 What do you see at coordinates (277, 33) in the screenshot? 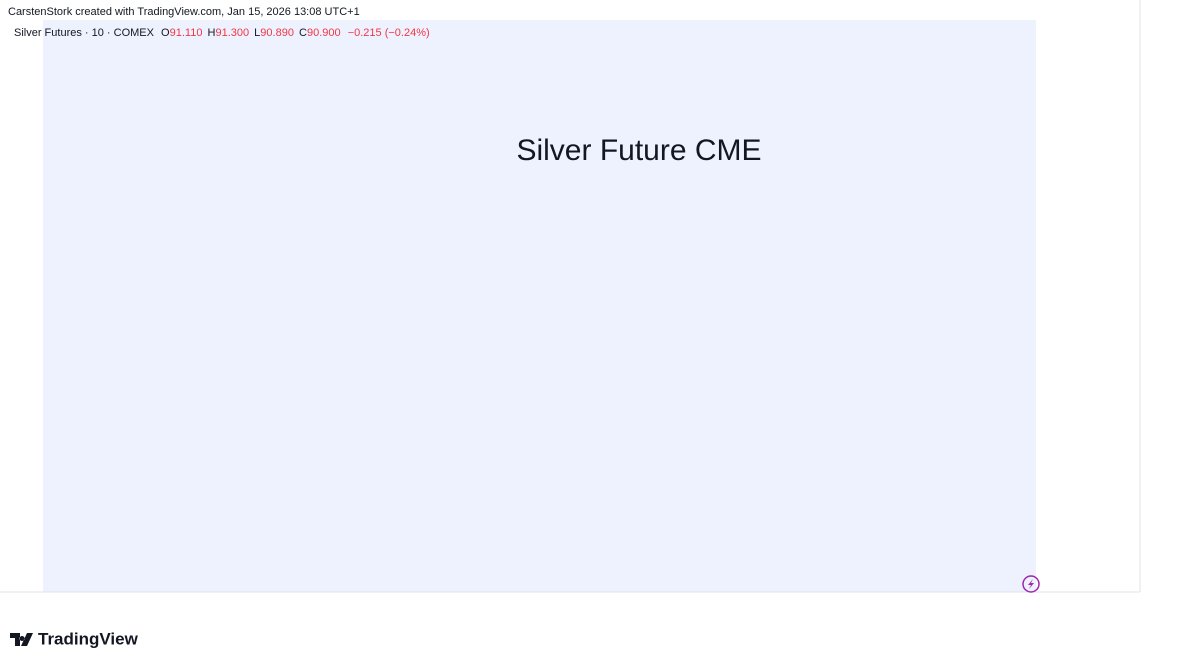
I see `low-value: 90.890` at bounding box center [277, 33].